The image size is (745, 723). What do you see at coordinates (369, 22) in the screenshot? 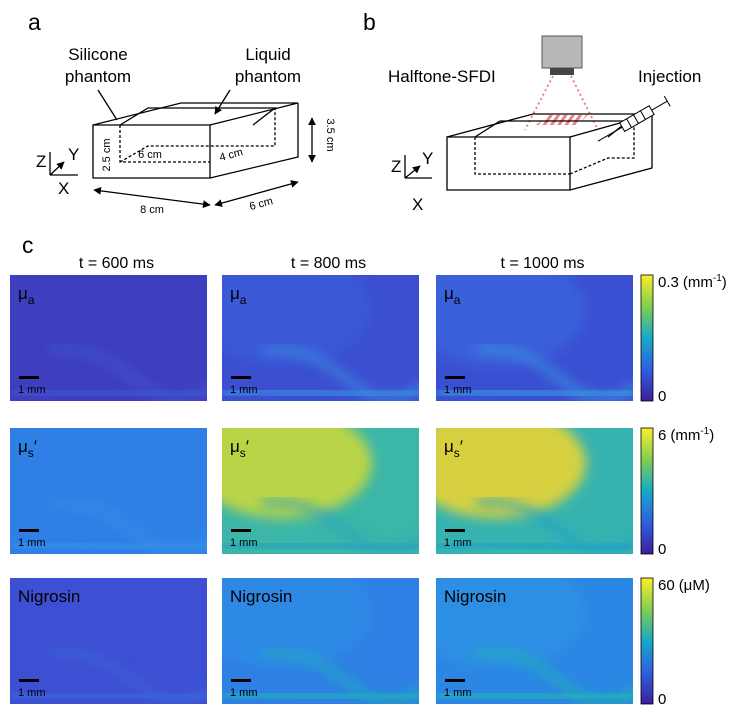
I see `panel-label: b` at bounding box center [369, 22].